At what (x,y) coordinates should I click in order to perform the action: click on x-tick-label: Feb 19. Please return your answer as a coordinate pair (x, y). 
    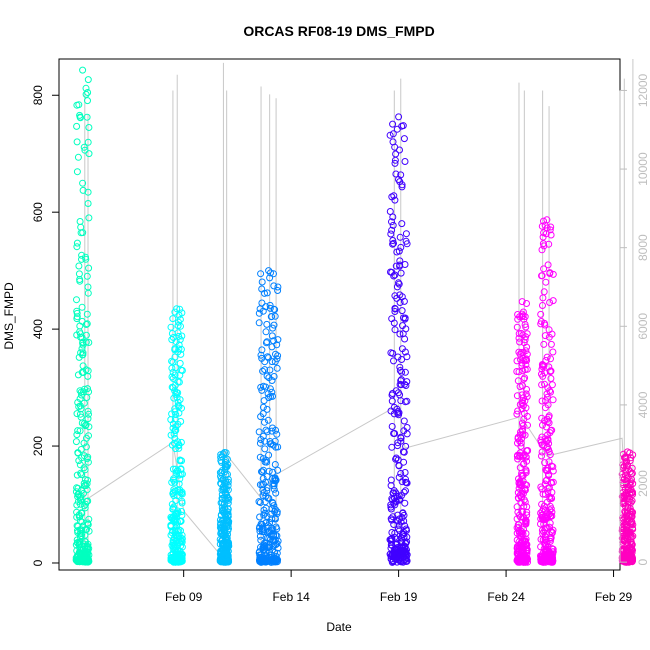
    Looking at the image, I should click on (399, 597).